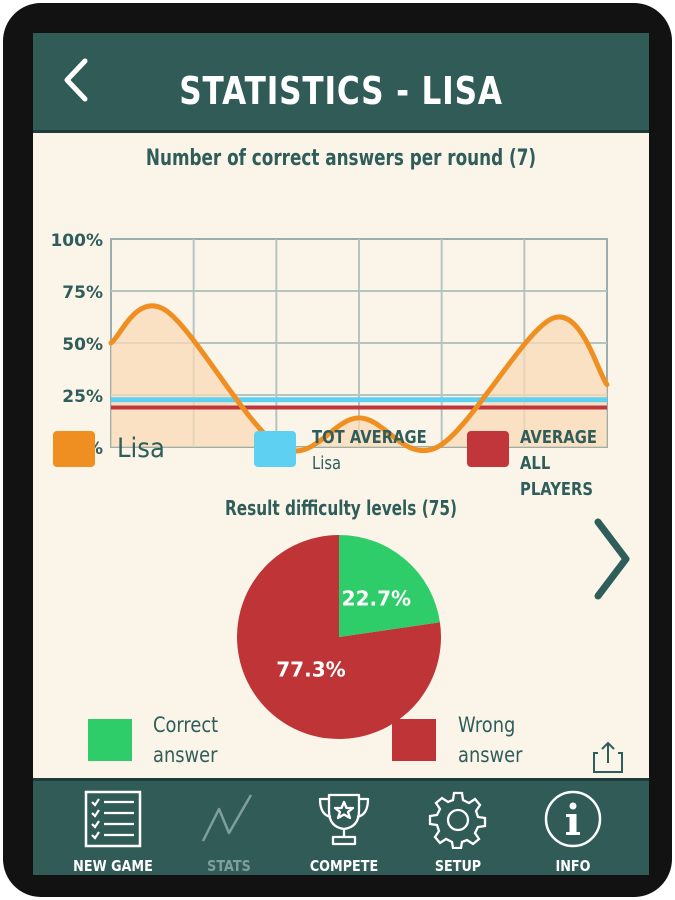 The height and width of the screenshot is (900, 675). I want to click on page-title: STATISTICS - LISA, so click(341, 91).